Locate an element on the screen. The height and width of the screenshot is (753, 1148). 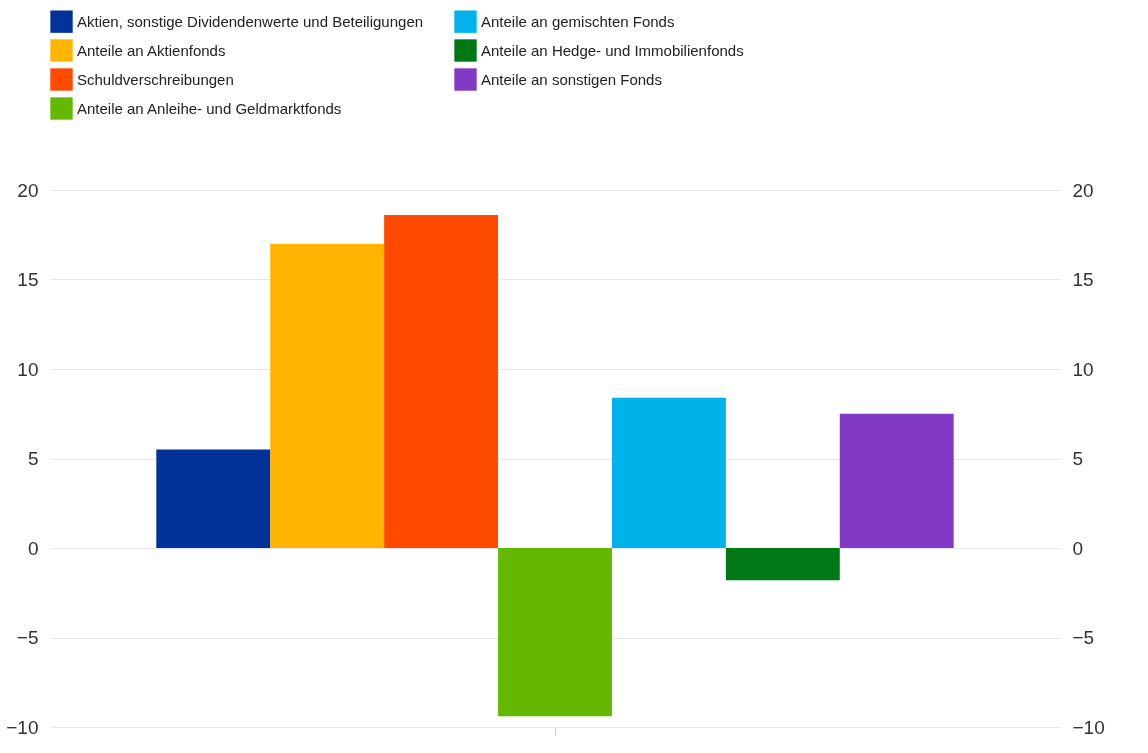
legend-label: Schuldverschreibungen is located at coordinates (155, 79).